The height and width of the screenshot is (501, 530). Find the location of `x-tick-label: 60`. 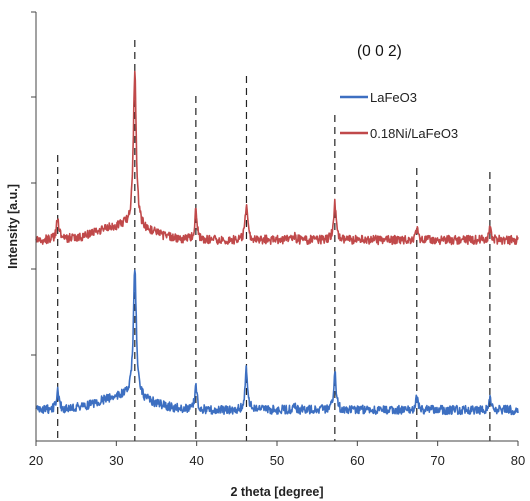

x-tick-label: 60 is located at coordinates (357, 460).